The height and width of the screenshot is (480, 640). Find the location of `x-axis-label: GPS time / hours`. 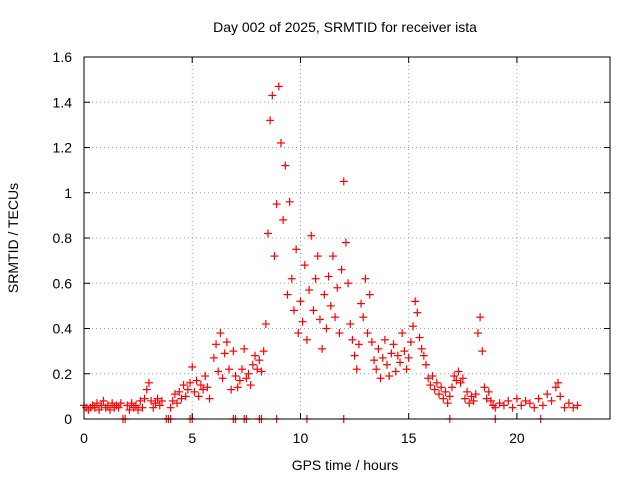

x-axis-label: GPS time / hours is located at coordinates (345, 465).